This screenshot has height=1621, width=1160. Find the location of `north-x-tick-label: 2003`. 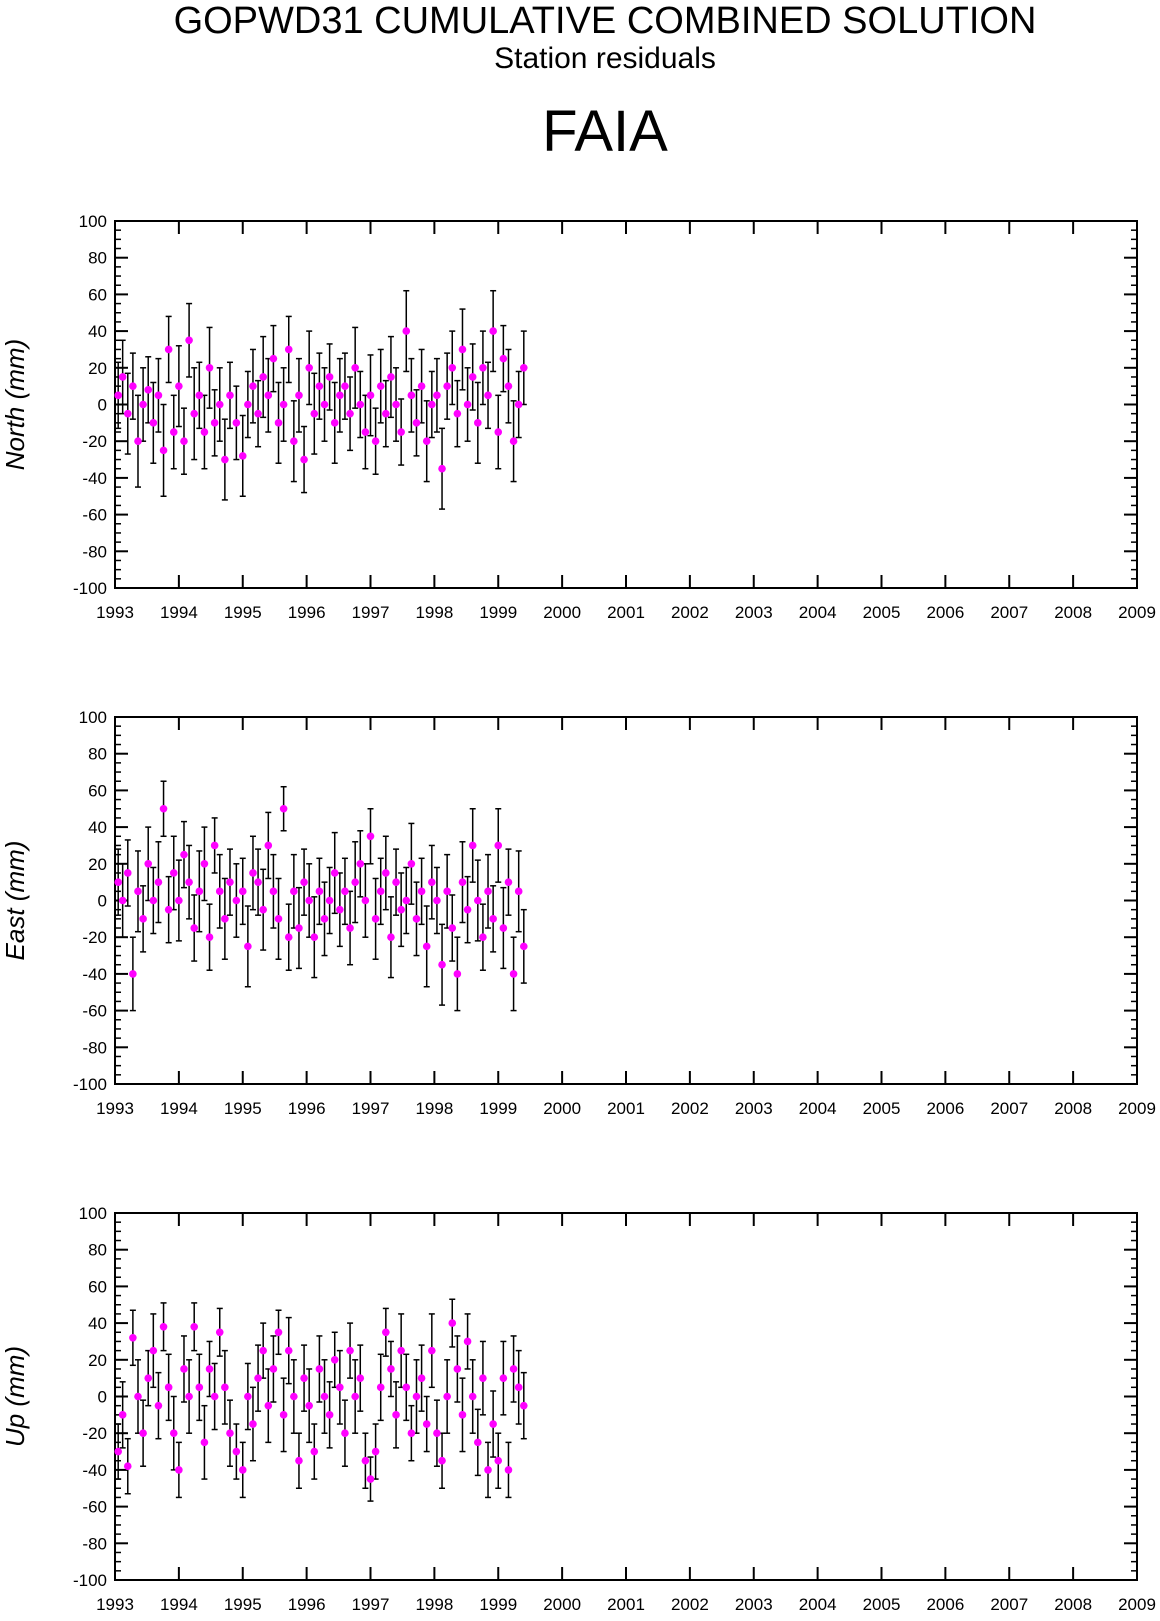

north-x-tick-label: 2003 is located at coordinates (754, 612).